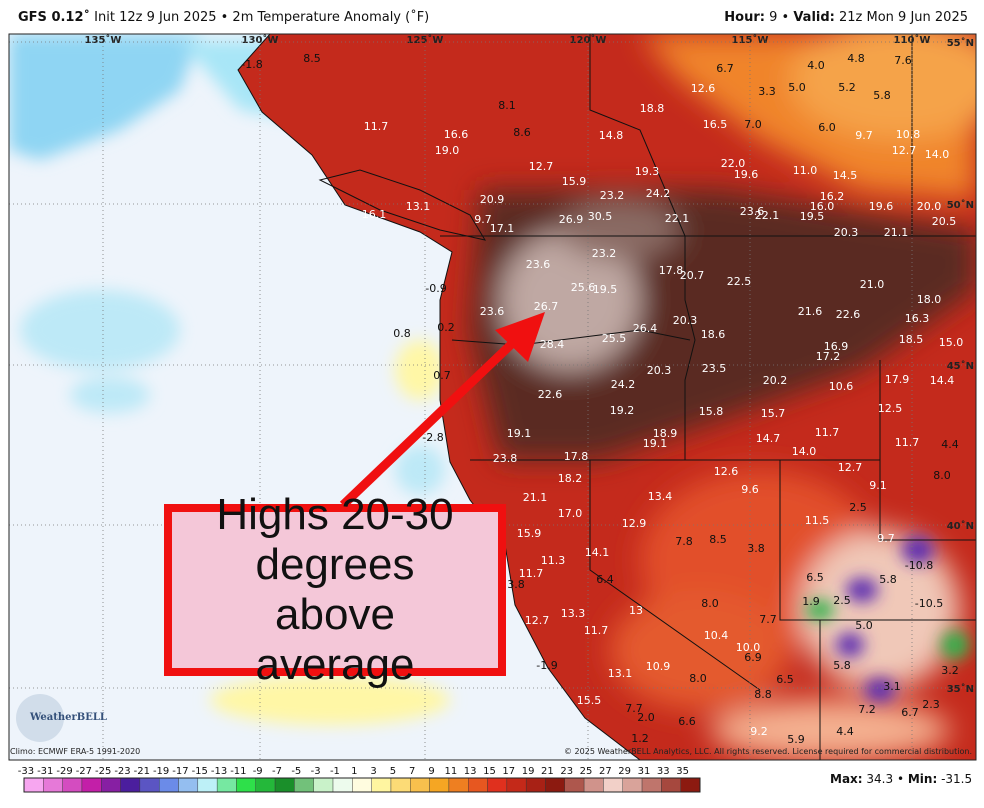 The height and width of the screenshot is (808, 984). I want to click on anomaly-label: 7.6, so click(903, 60).